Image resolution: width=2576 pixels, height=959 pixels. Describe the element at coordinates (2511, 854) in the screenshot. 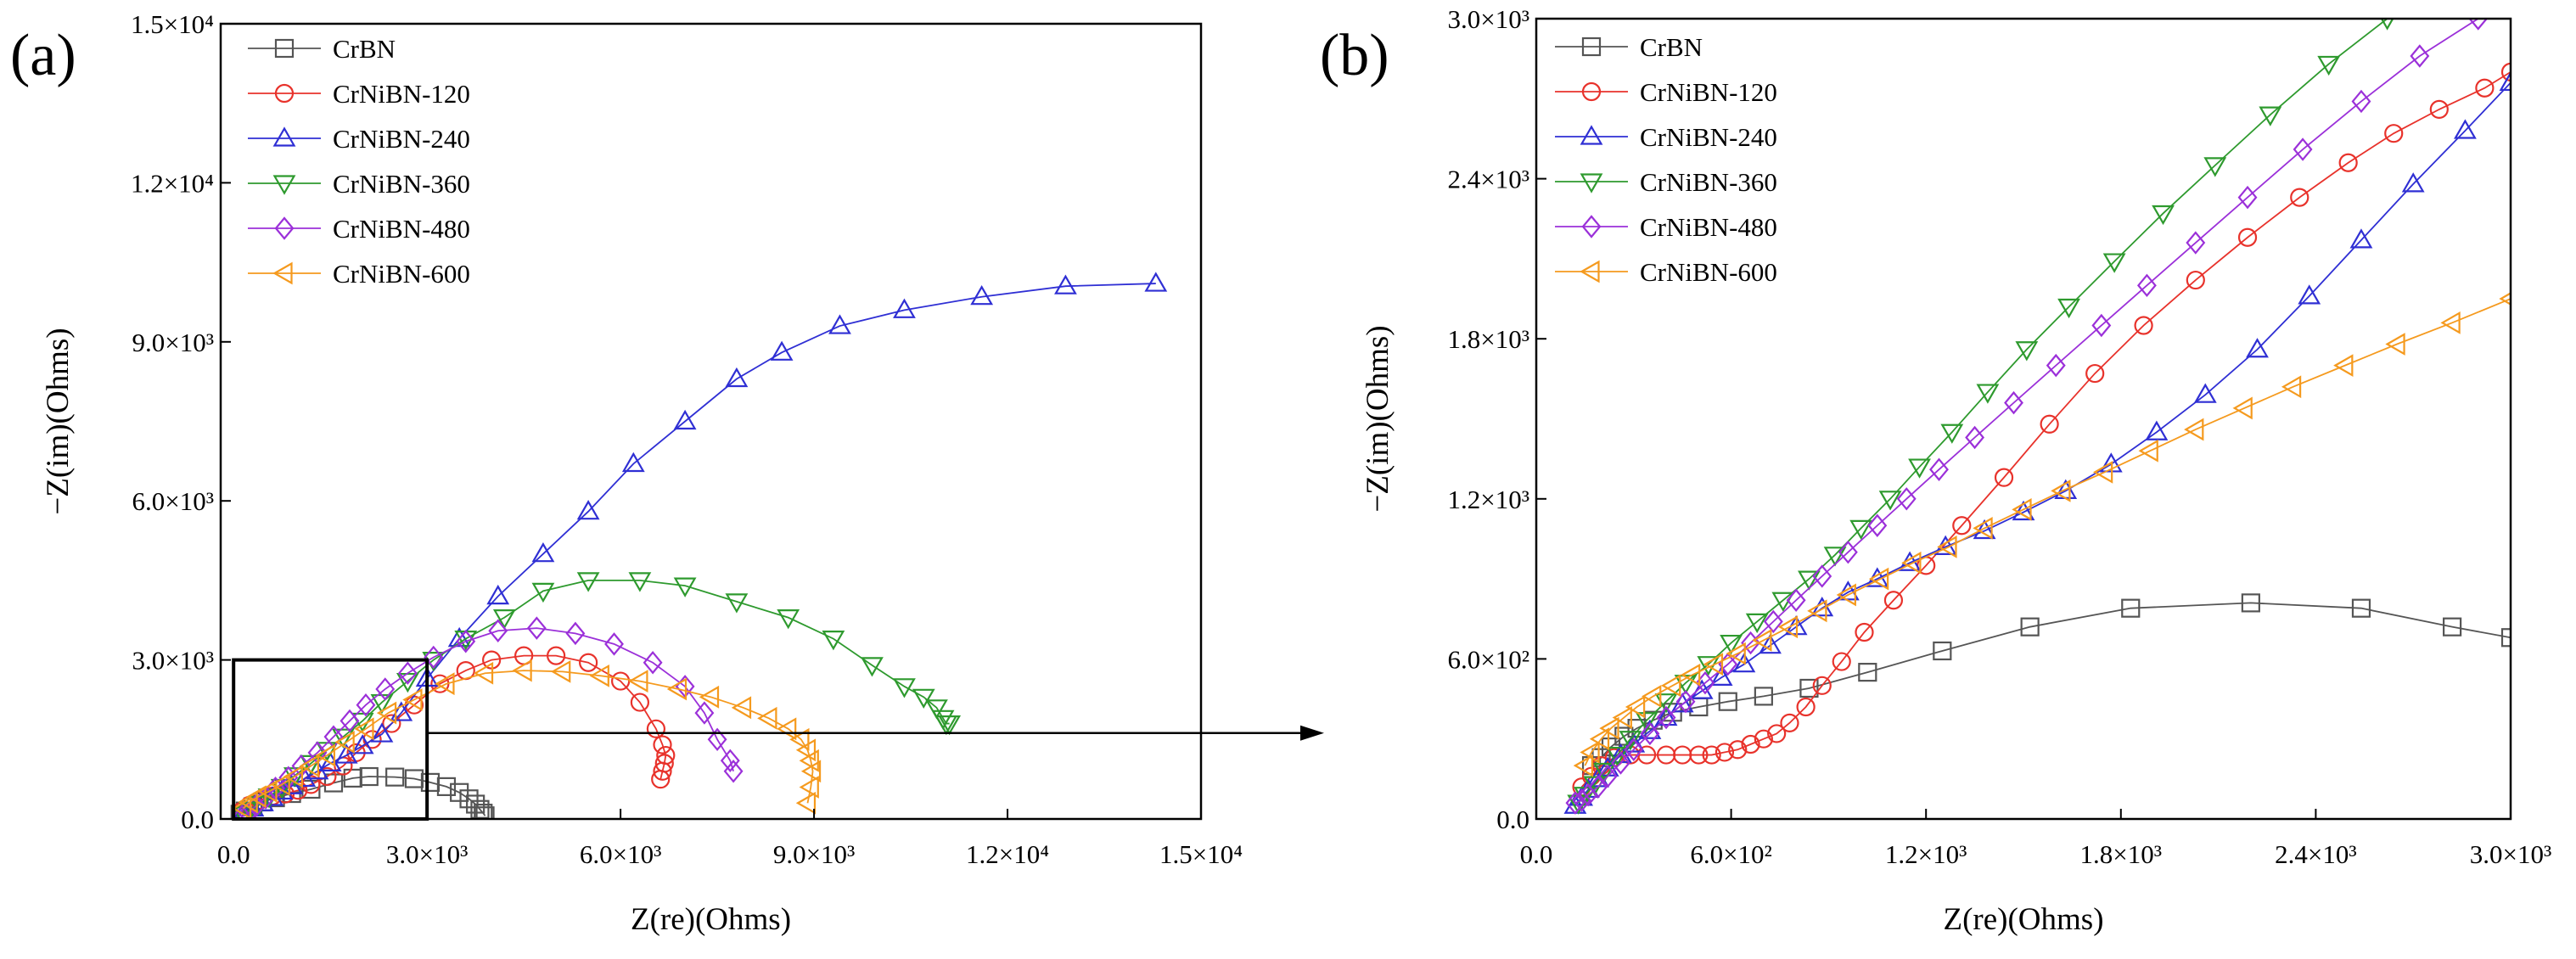

I see `x-tick-label: 3.0×10³` at that location.